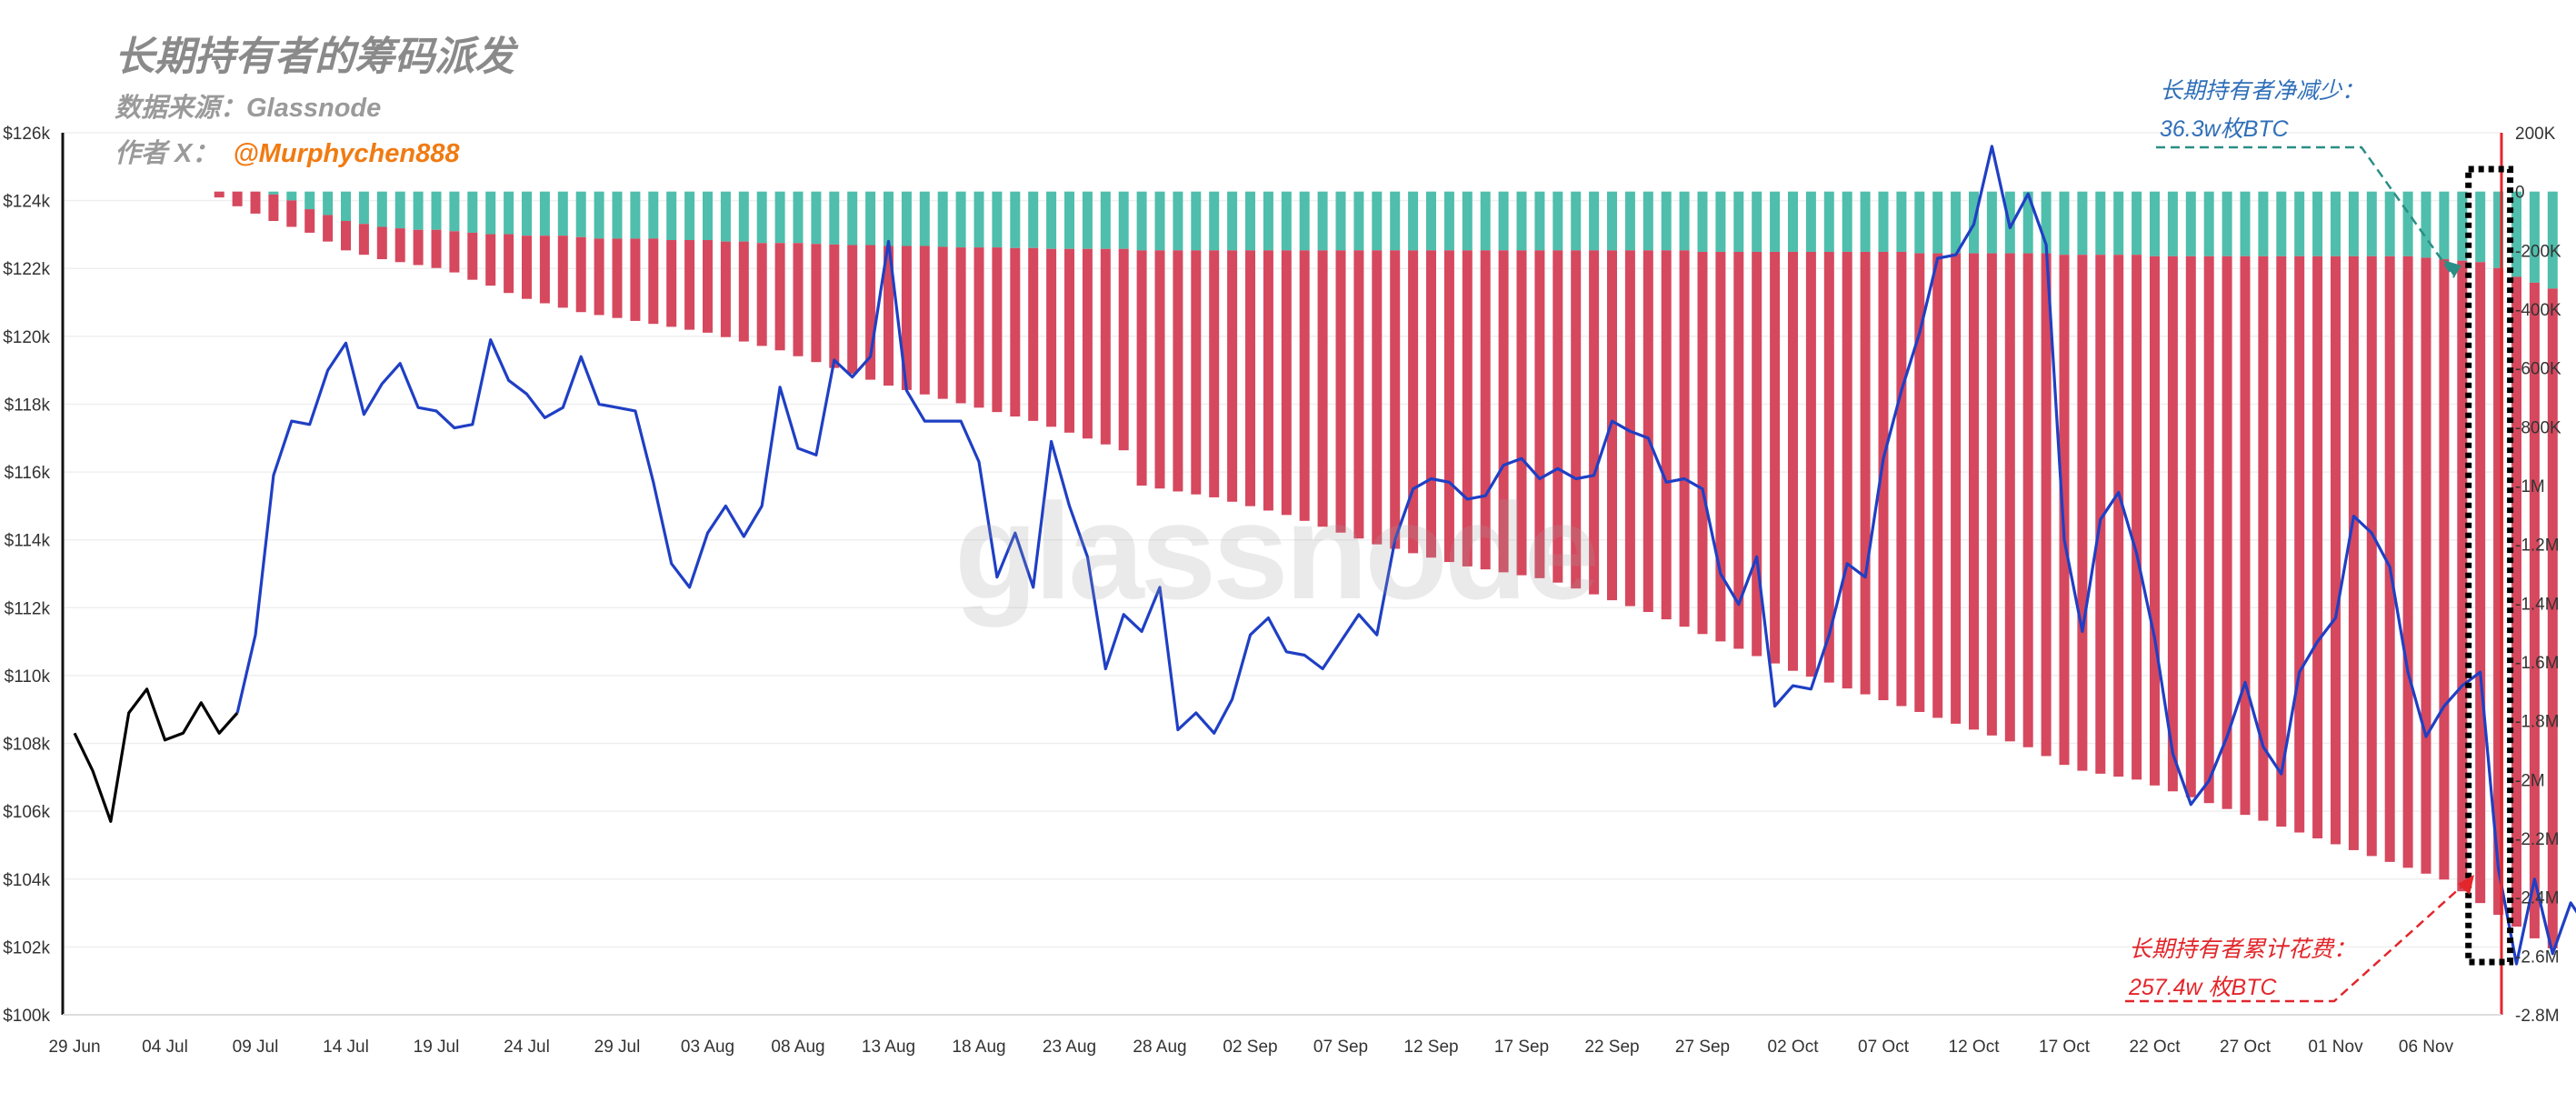  I want to click on data-source-label: 数据来源：Glassnode, so click(249, 109).